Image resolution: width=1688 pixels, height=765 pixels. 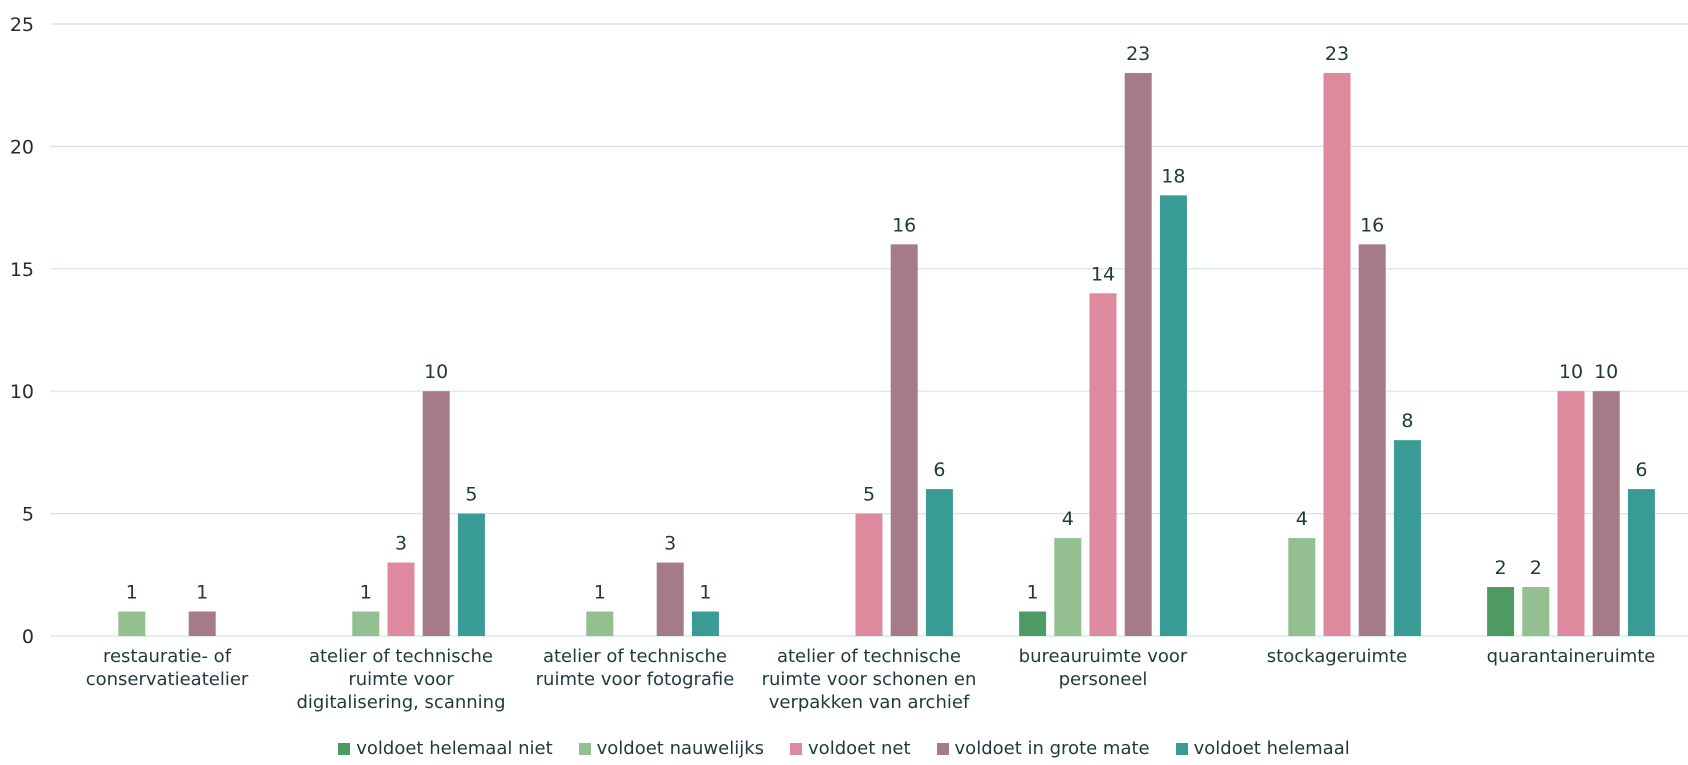 What do you see at coordinates (22, 25) in the screenshot?
I see `y-tick-label: 25` at bounding box center [22, 25].